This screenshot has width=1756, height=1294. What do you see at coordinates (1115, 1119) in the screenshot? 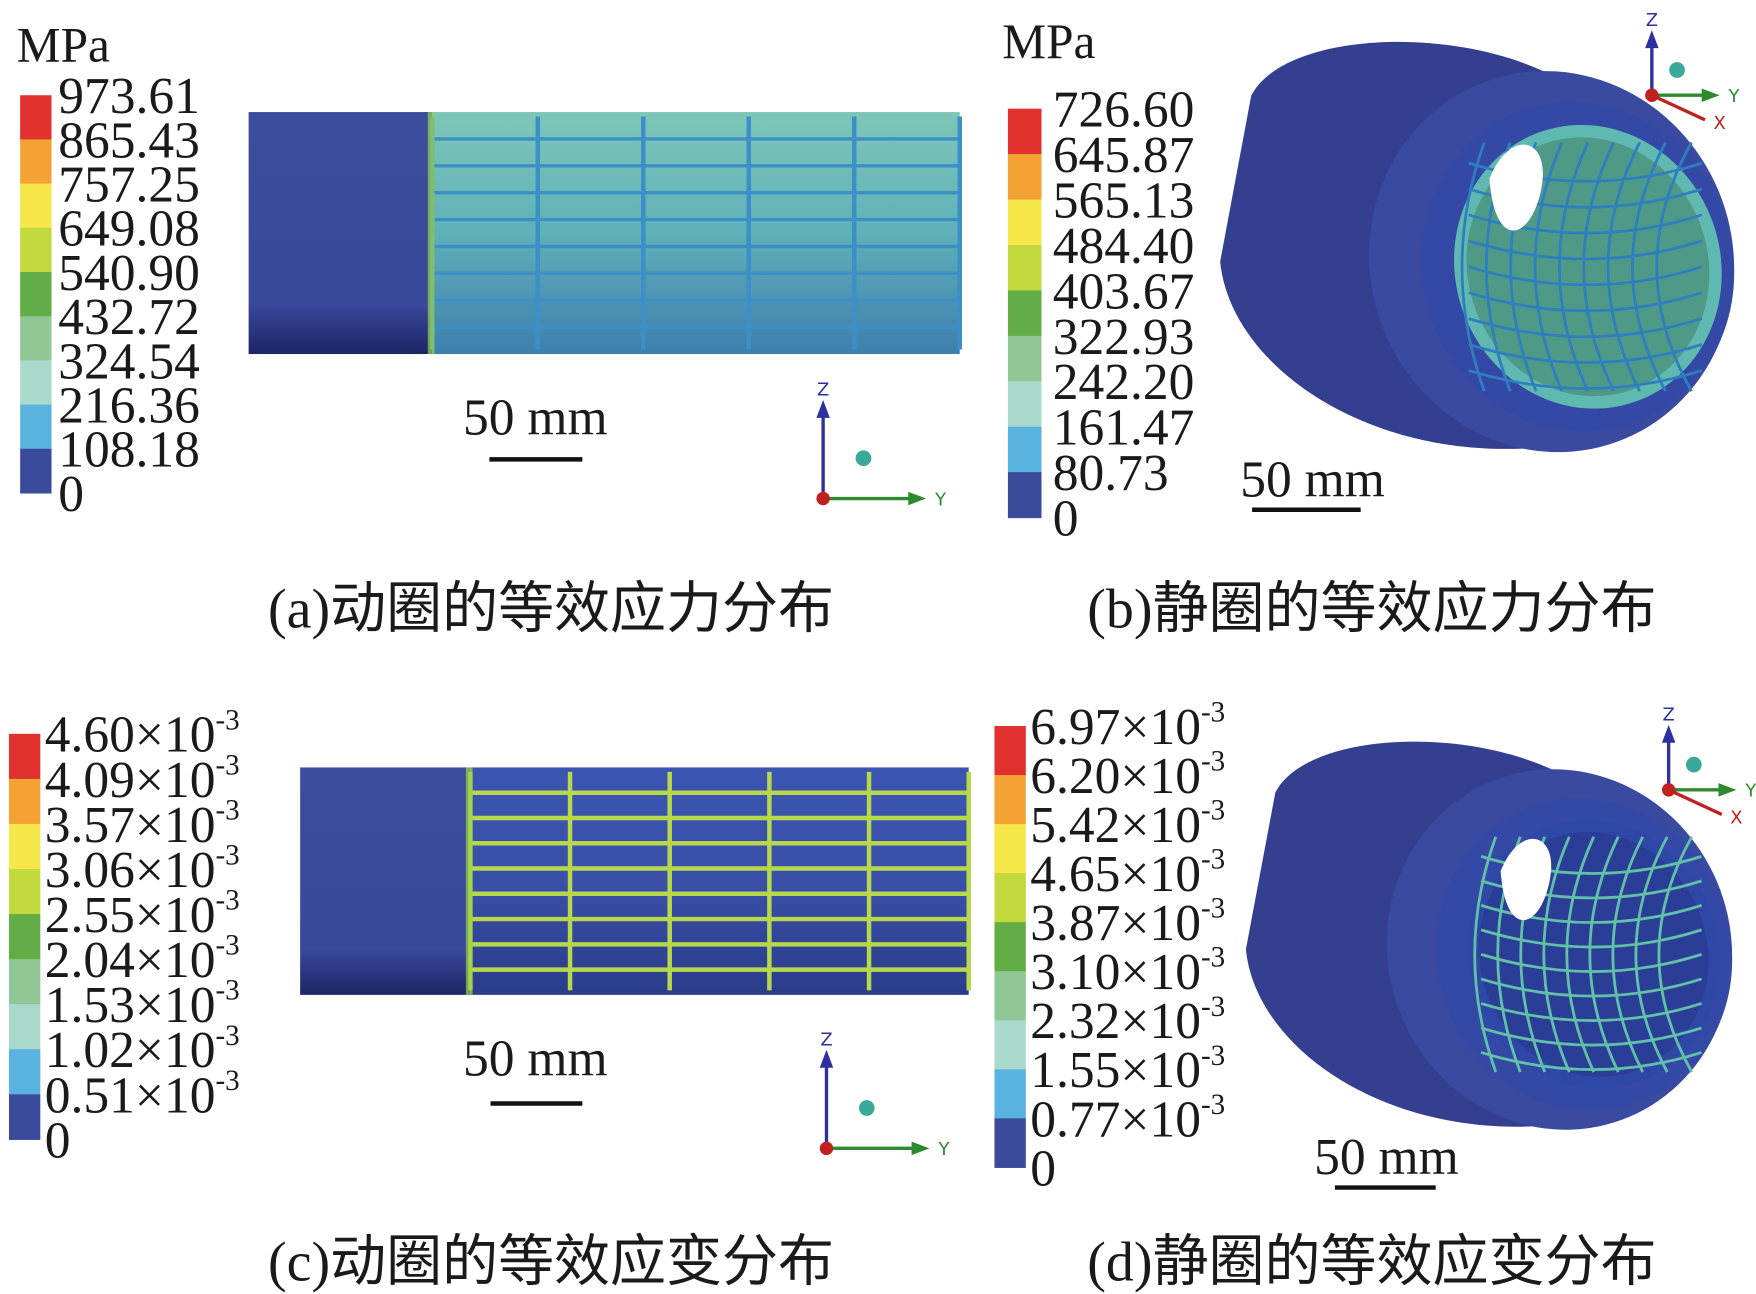
I see `legend-mantissa: 0.77×10` at bounding box center [1115, 1119].